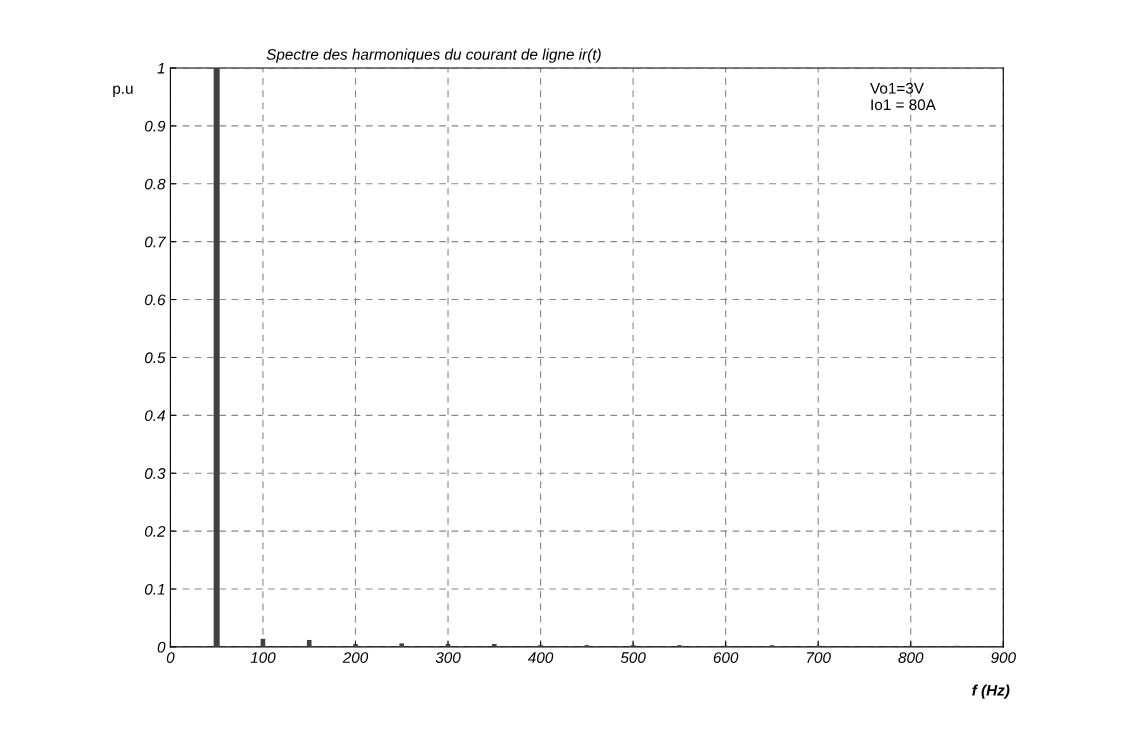  What do you see at coordinates (903, 96) in the screenshot?
I see `annotation: Vo1=3V Io1 = 80A` at bounding box center [903, 96].